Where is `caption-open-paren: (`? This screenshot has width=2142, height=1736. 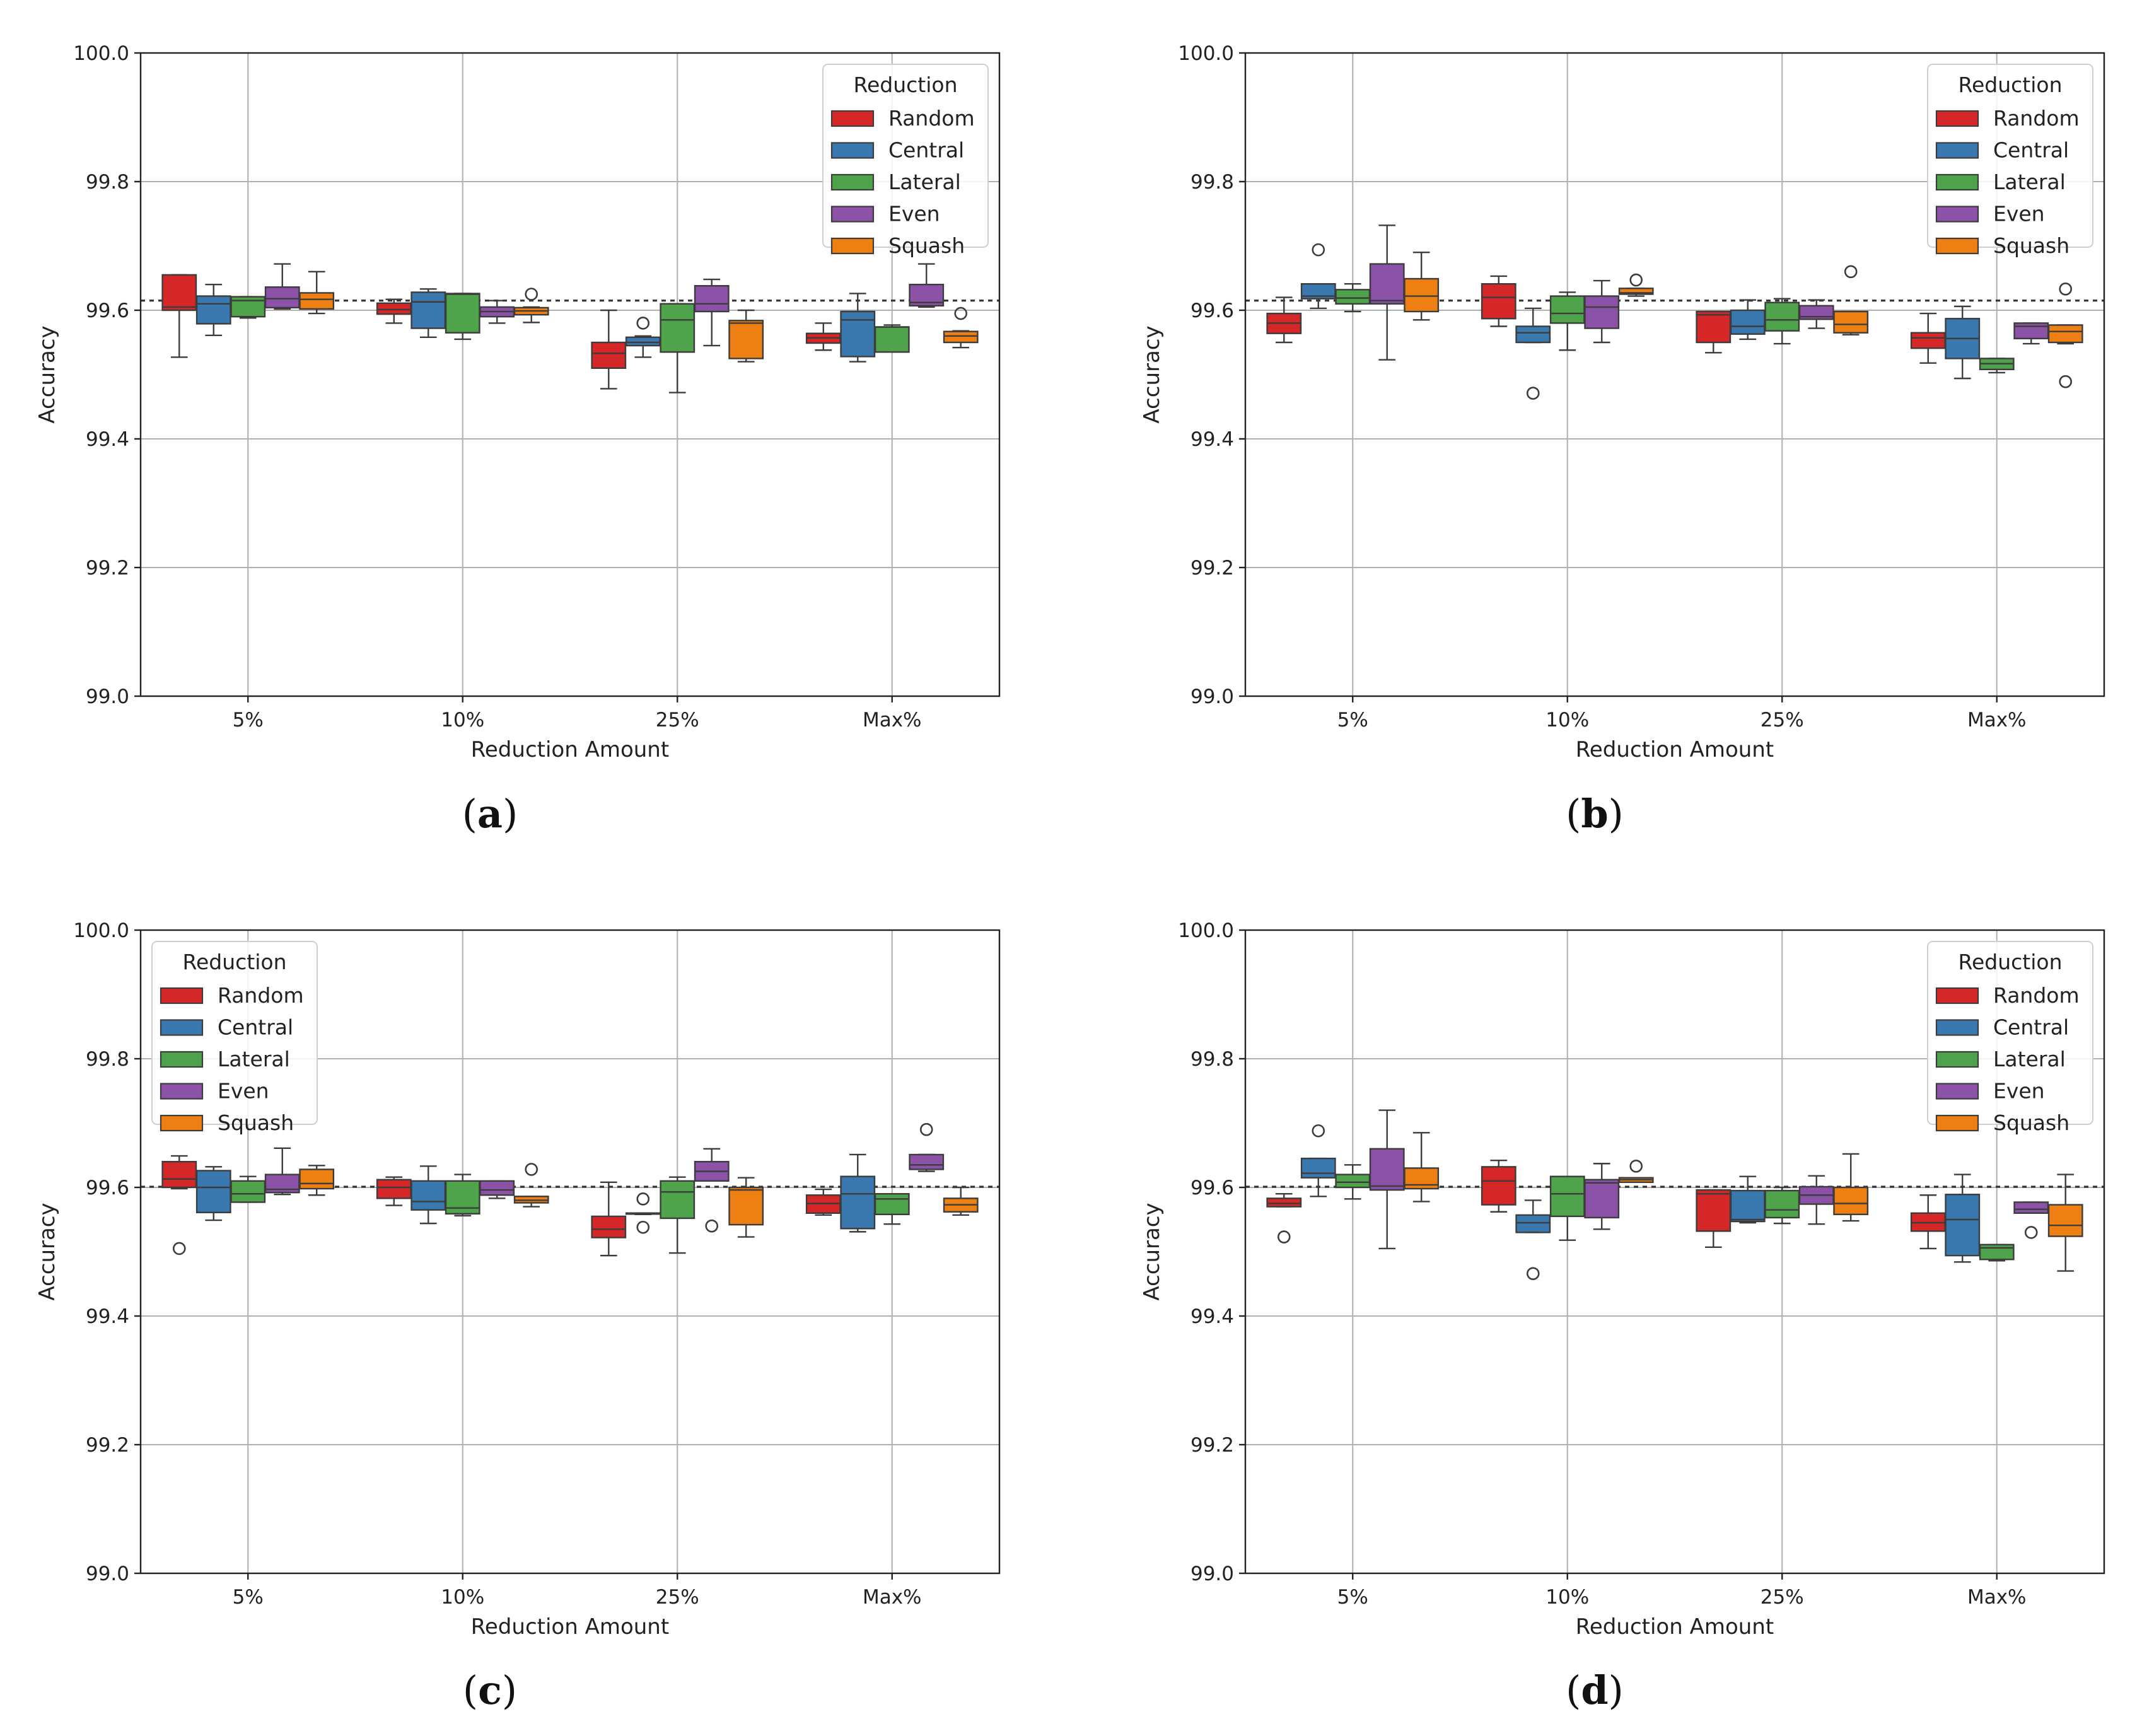 caption-open-paren: ( is located at coordinates (470, 1690).